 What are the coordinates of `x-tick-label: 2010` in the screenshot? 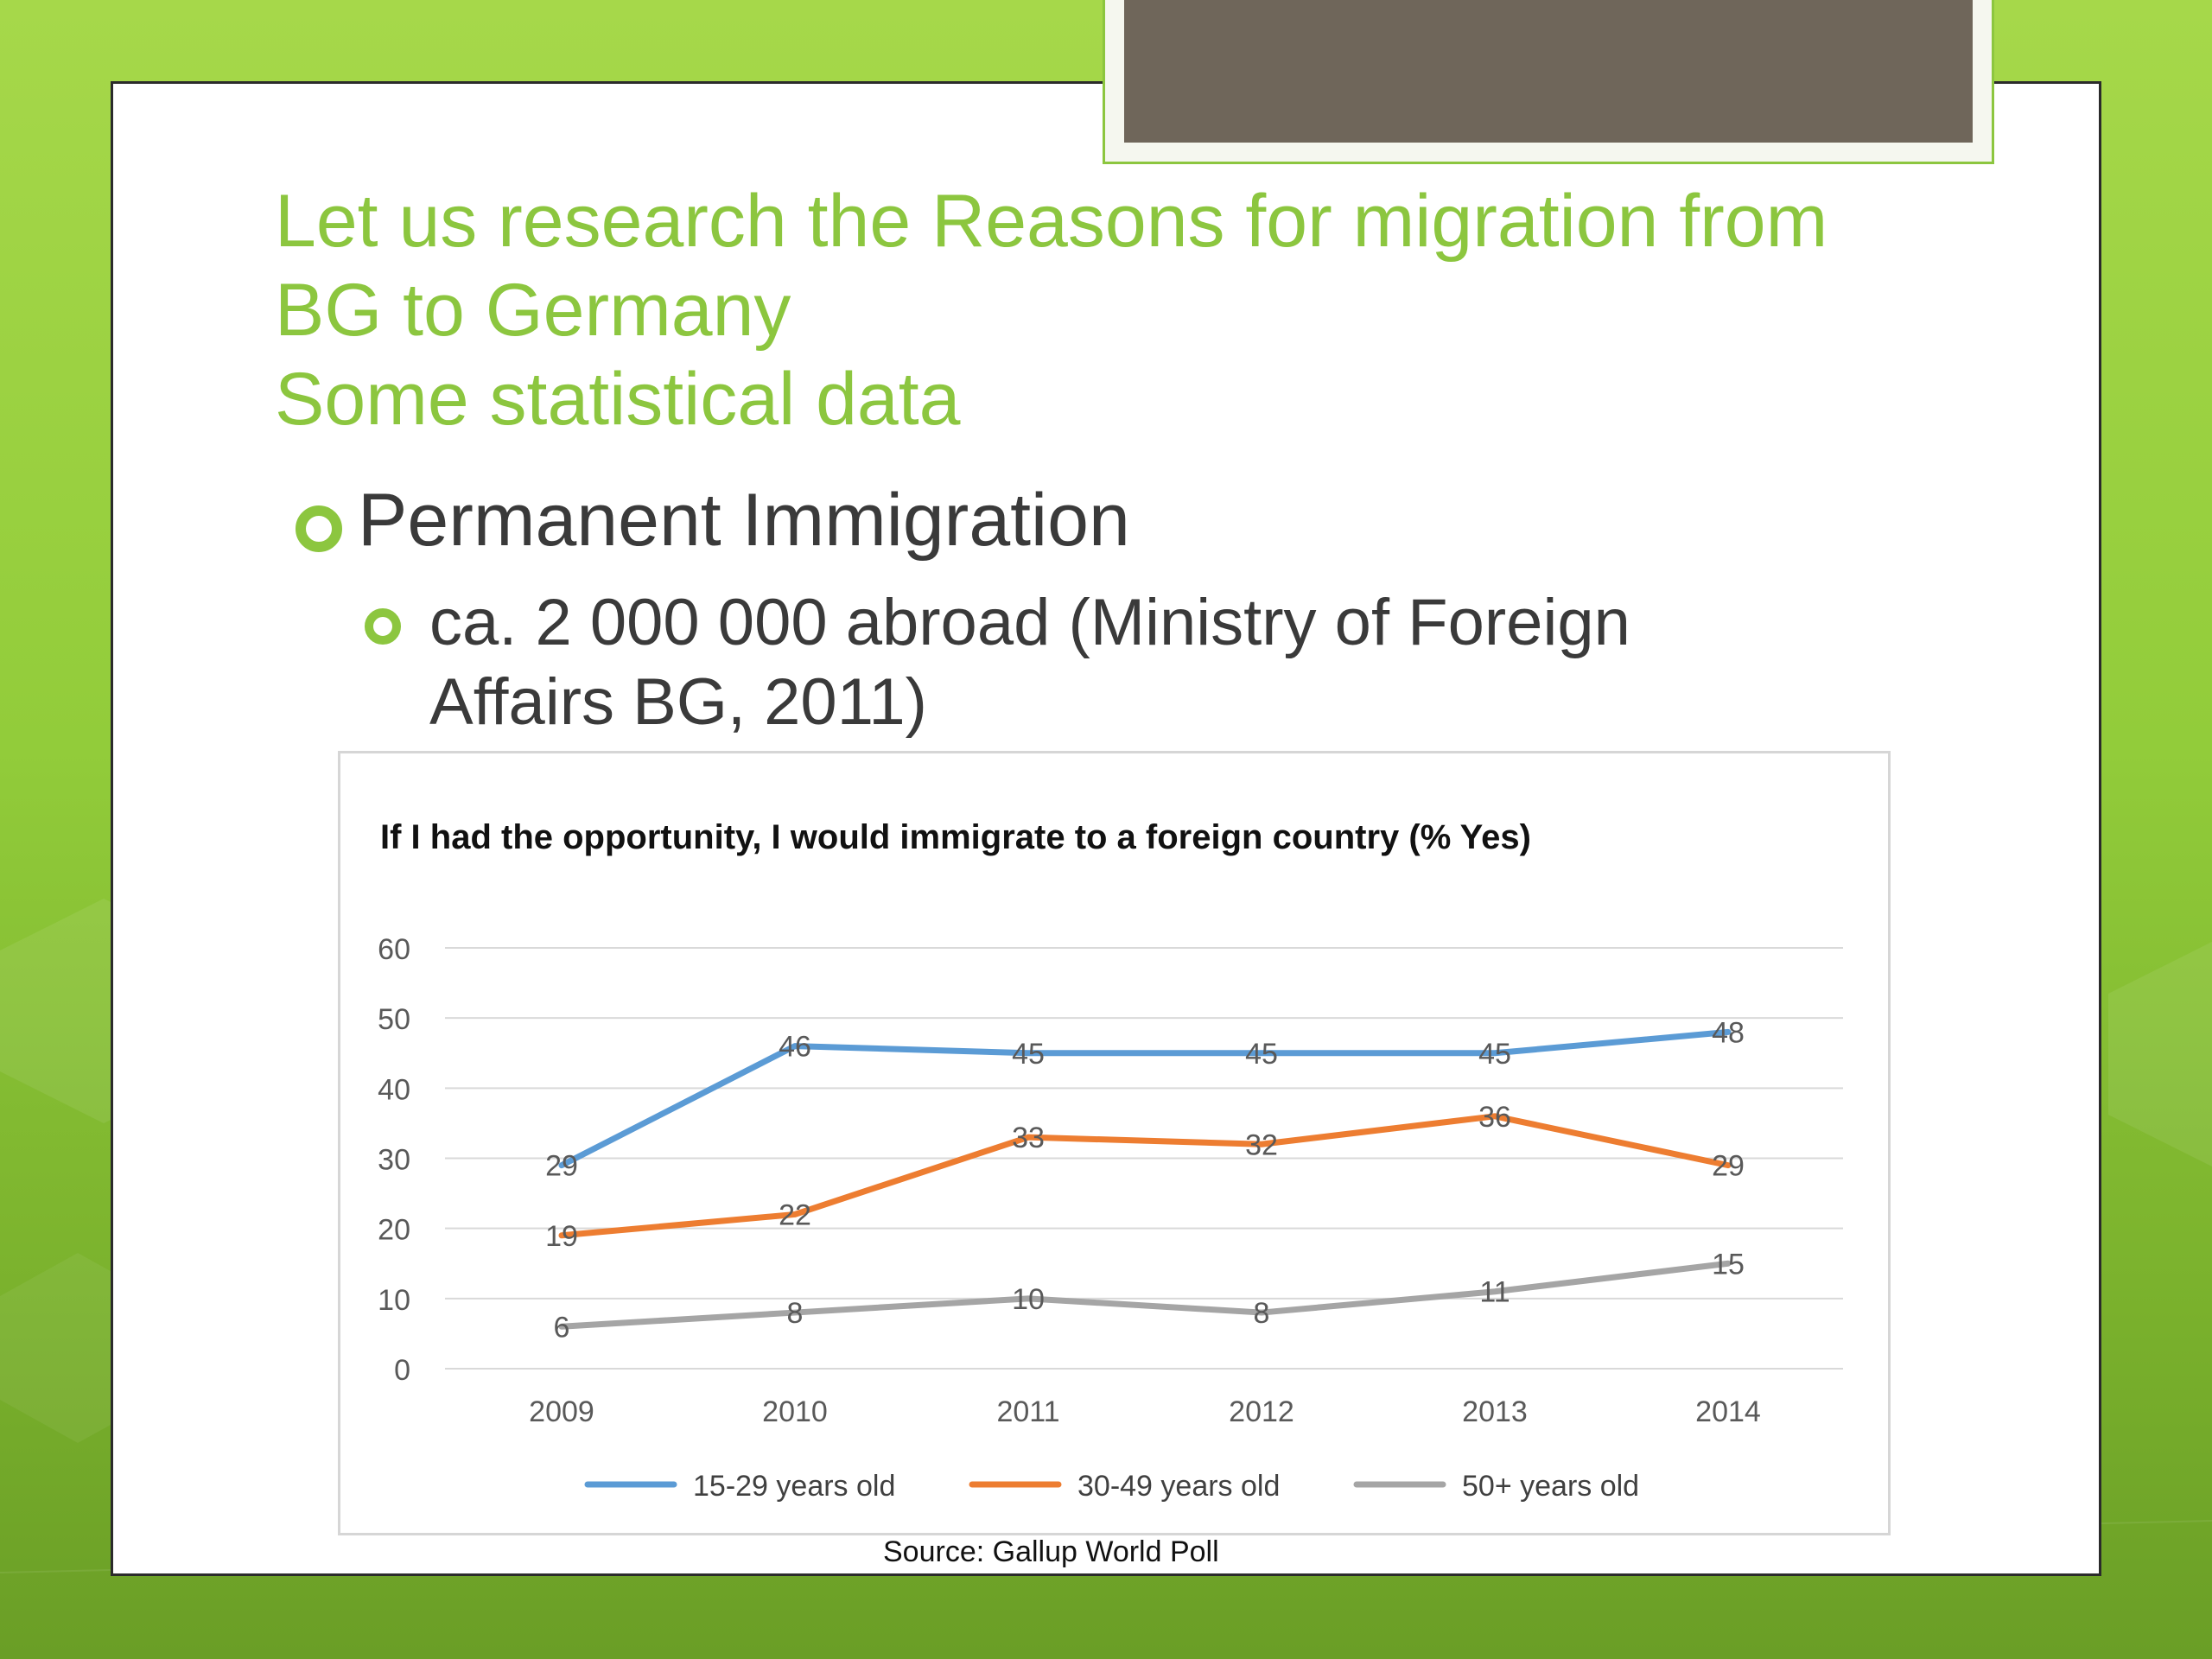 It's located at (795, 1411).